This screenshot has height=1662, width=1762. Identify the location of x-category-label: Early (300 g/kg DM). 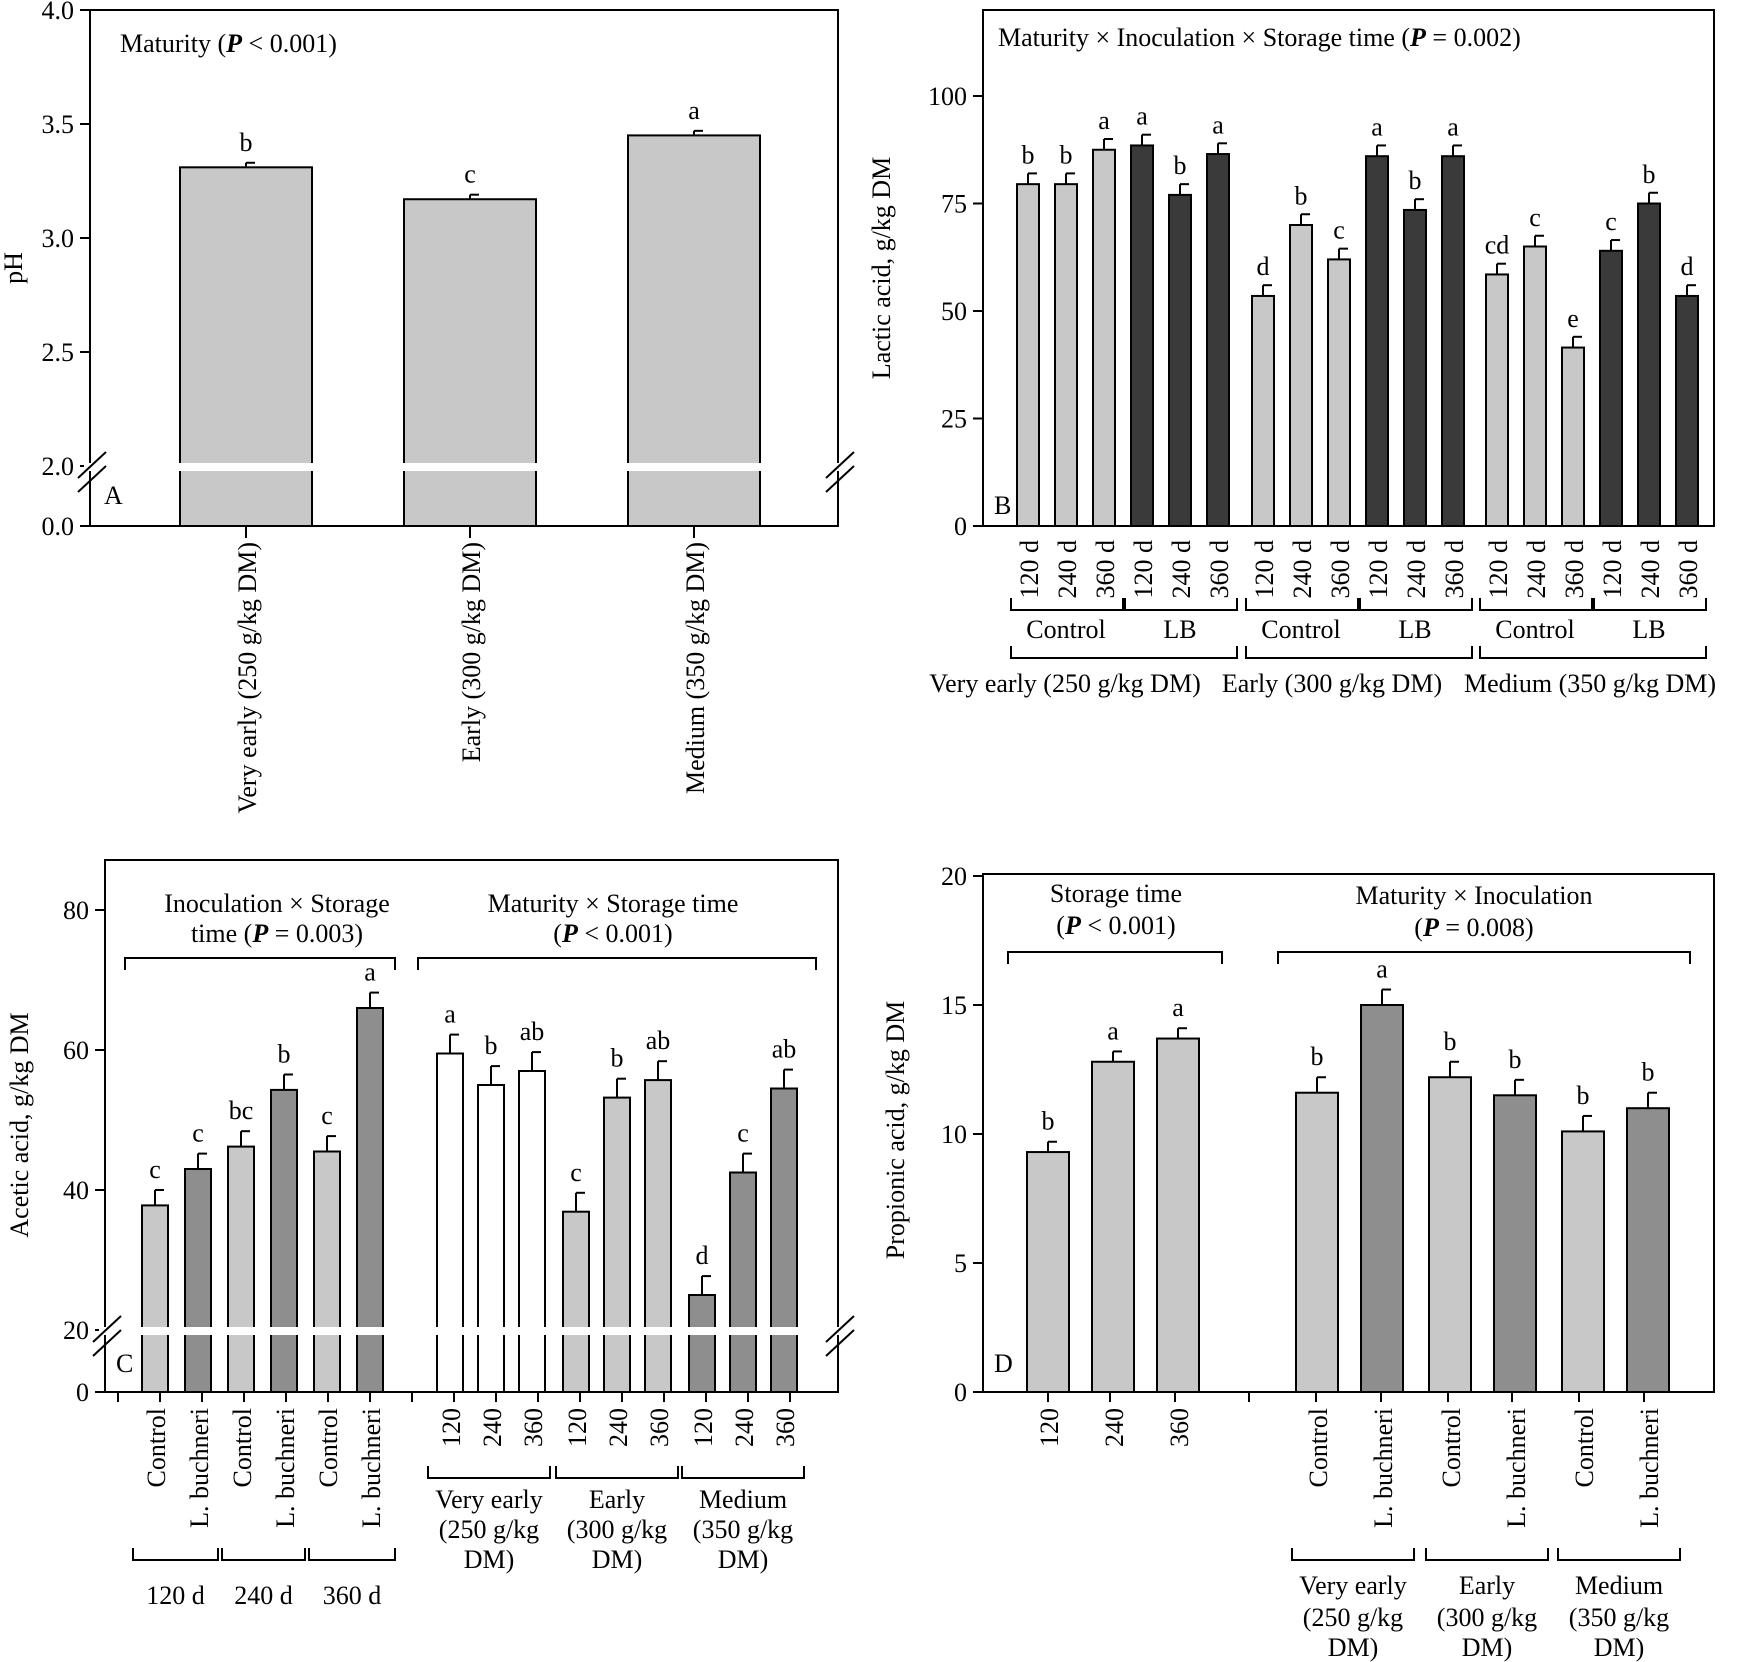
(471, 652).